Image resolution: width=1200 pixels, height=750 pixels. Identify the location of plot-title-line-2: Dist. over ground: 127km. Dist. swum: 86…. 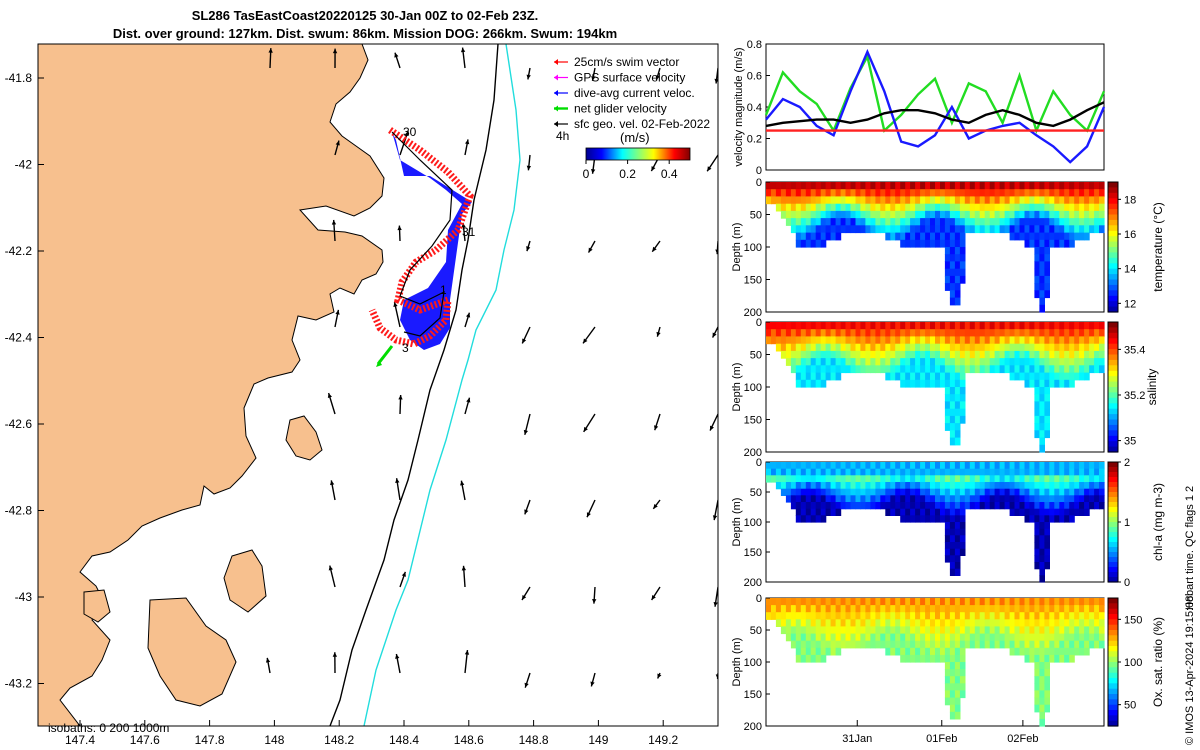
(365, 33).